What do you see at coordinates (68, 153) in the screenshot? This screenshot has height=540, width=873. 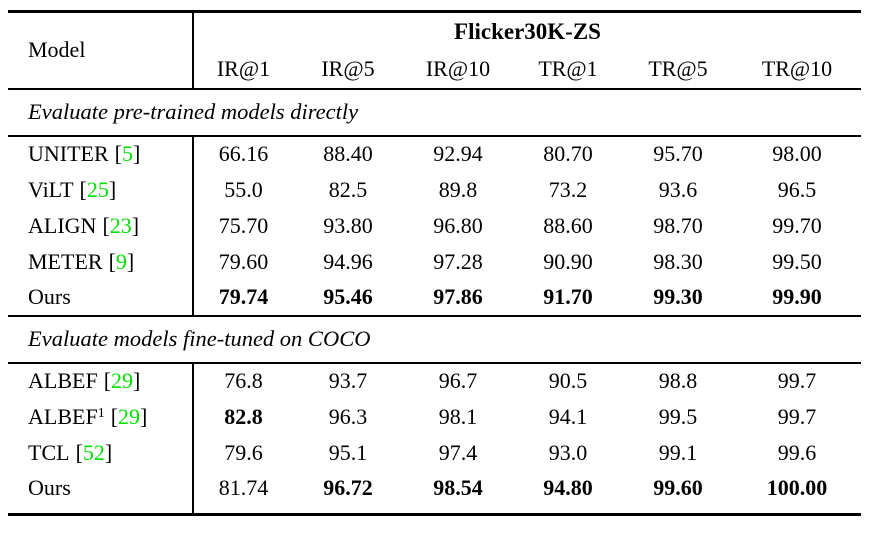 I see `model-name: UNITER` at bounding box center [68, 153].